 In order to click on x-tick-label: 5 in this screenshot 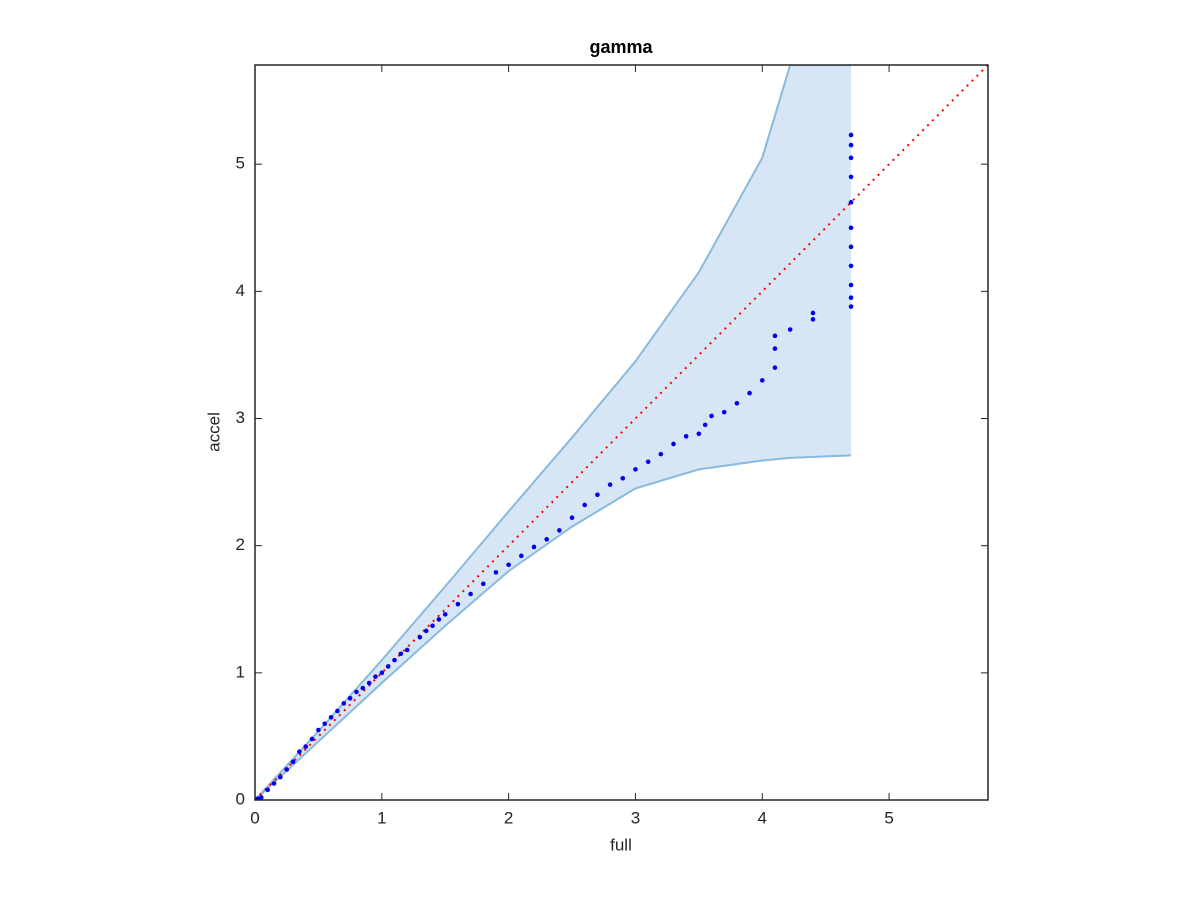, I will do `click(888, 817)`.